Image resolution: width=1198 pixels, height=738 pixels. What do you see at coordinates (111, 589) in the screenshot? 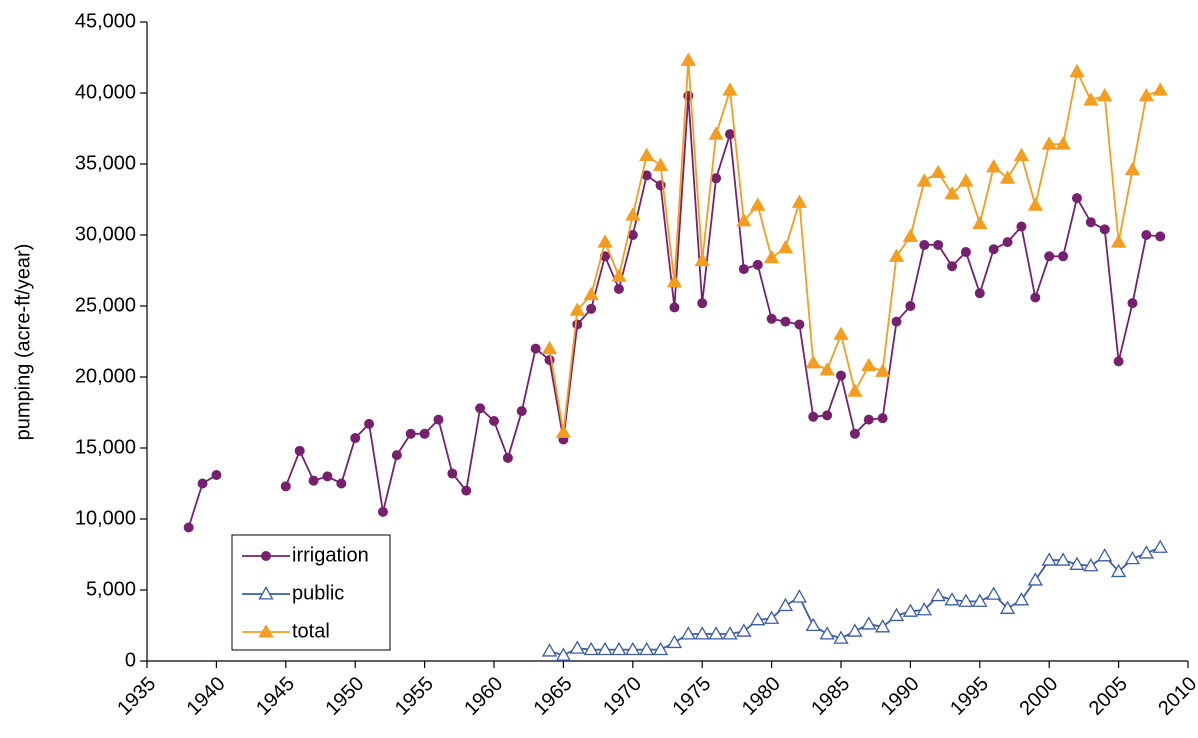
I see `y-tick-label: 5,000` at bounding box center [111, 589].